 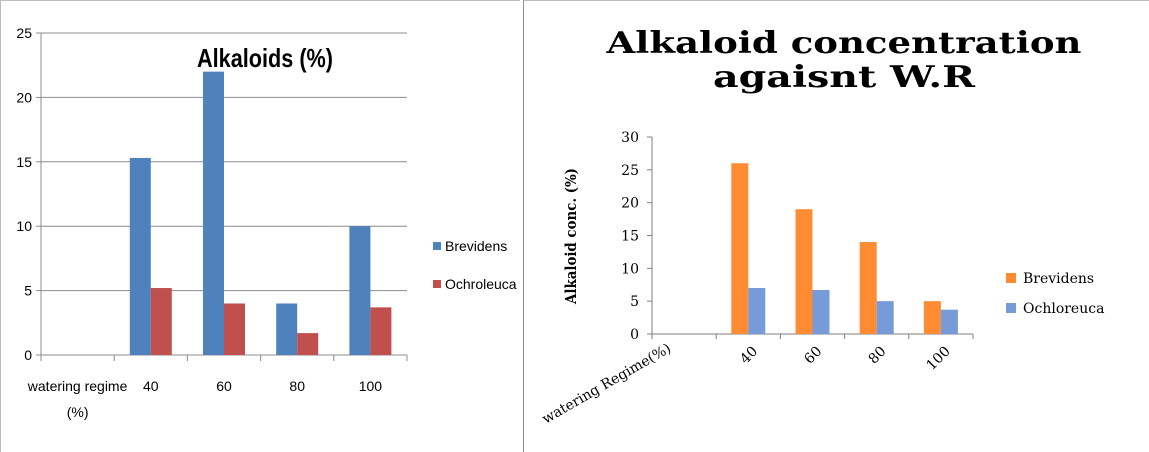 I want to click on legend-swatch-ochroleuca, so click(x=437, y=284).